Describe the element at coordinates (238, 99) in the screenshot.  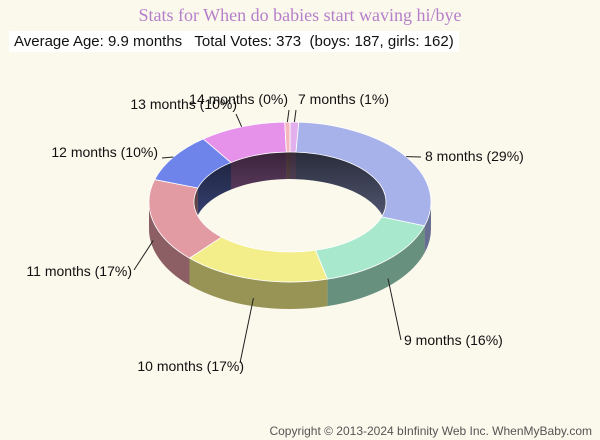
I see `slice-14-months-label: 14 months (0%)` at that location.